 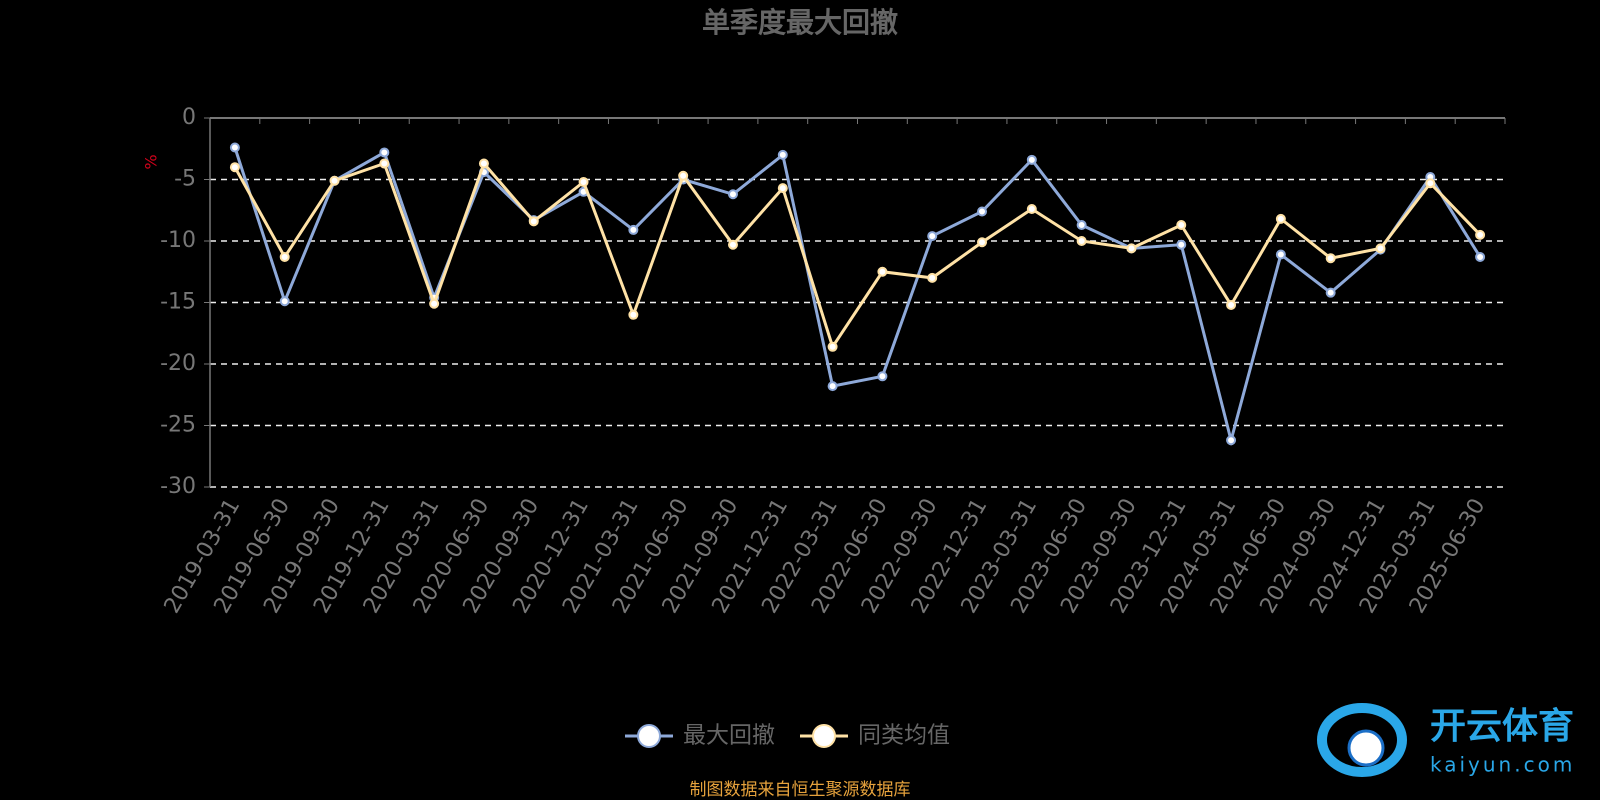 What do you see at coordinates (178, 302) in the screenshot?
I see `y-tick-label: -15` at bounding box center [178, 302].